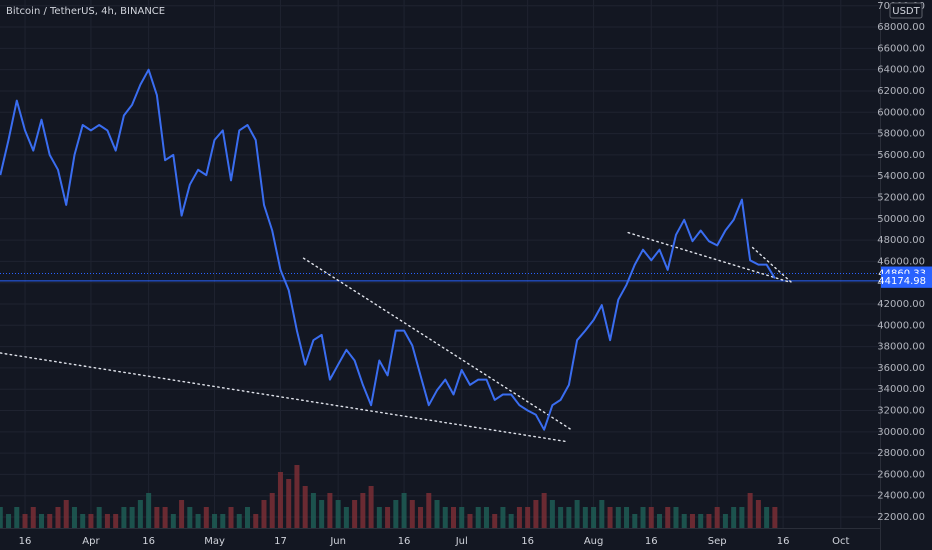  Describe the element at coordinates (901, 453) in the screenshot. I see `y-tick-label: 28000.00` at that location.